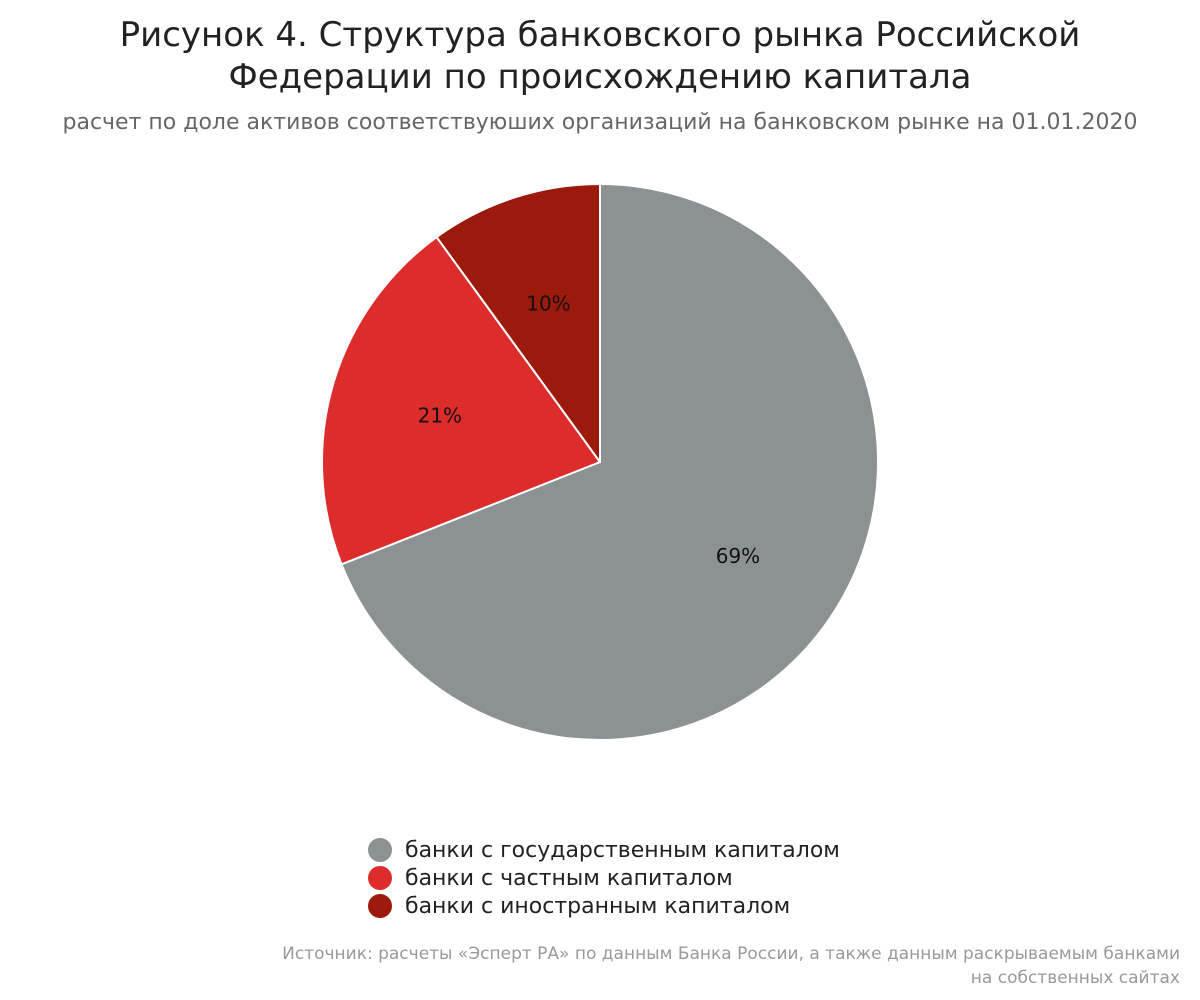 The height and width of the screenshot is (1000, 1200). What do you see at coordinates (548, 303) in the screenshot?
I see `pie-label-foreign: 10%` at bounding box center [548, 303].